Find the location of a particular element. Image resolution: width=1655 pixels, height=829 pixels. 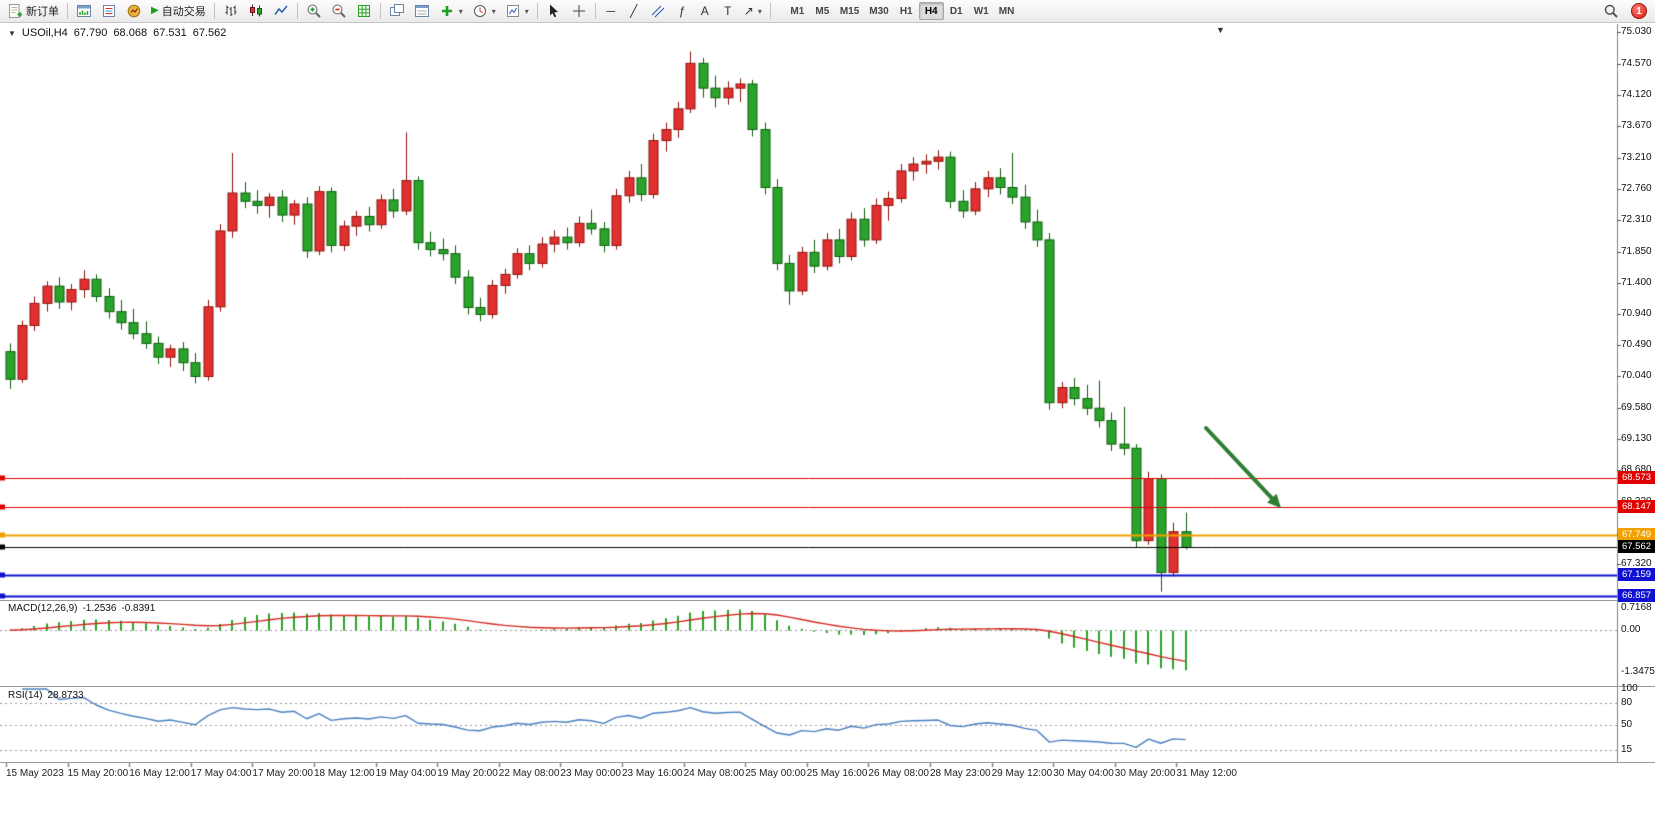

timeframe-group: M1 M5 M15 M30 H1 H4 D1 W1 MN is located at coordinates (902, 11).